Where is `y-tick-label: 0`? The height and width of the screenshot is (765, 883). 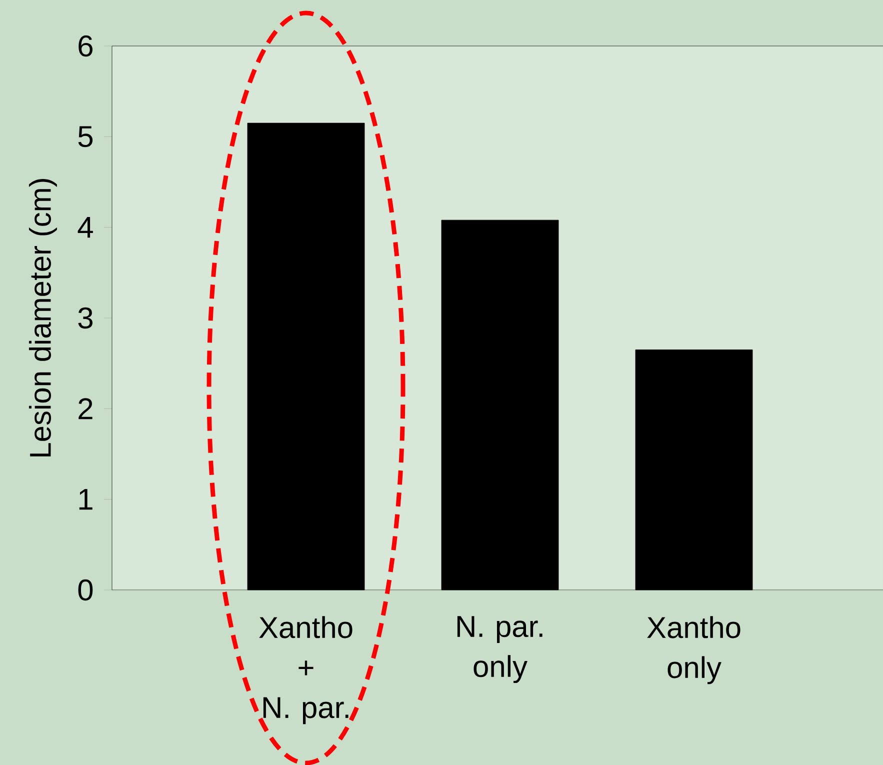 y-tick-label: 0 is located at coordinates (85, 590).